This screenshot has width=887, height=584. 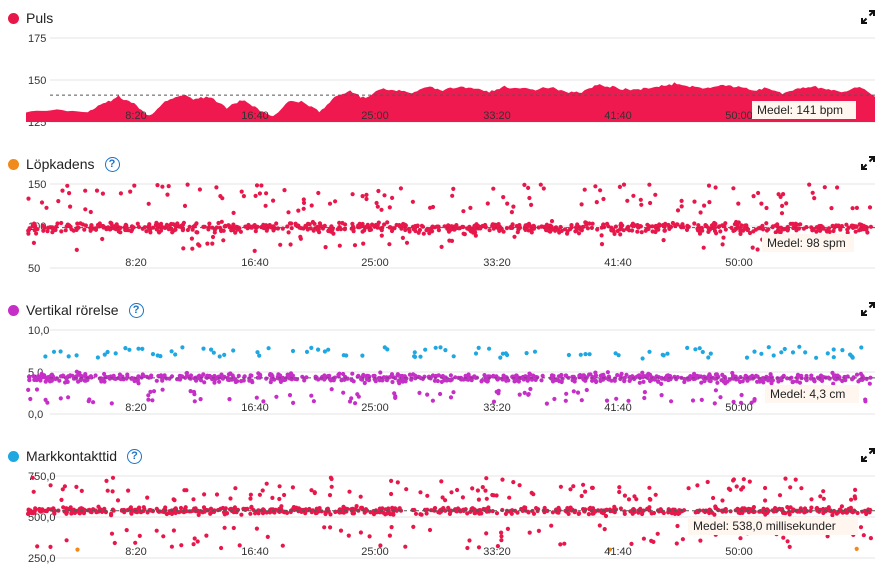 What do you see at coordinates (42, 477) in the screenshot?
I see `y-tick-label: 750,0` at bounding box center [42, 477].